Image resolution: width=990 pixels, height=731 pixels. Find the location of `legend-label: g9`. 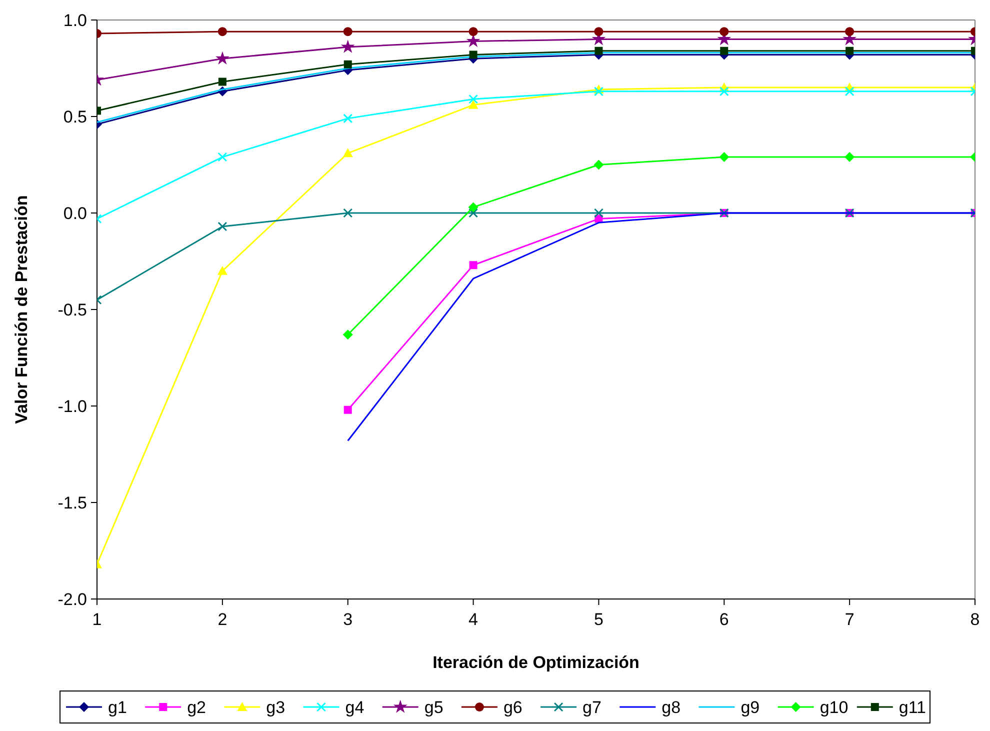

legend-label: g9 is located at coordinates (750, 707).